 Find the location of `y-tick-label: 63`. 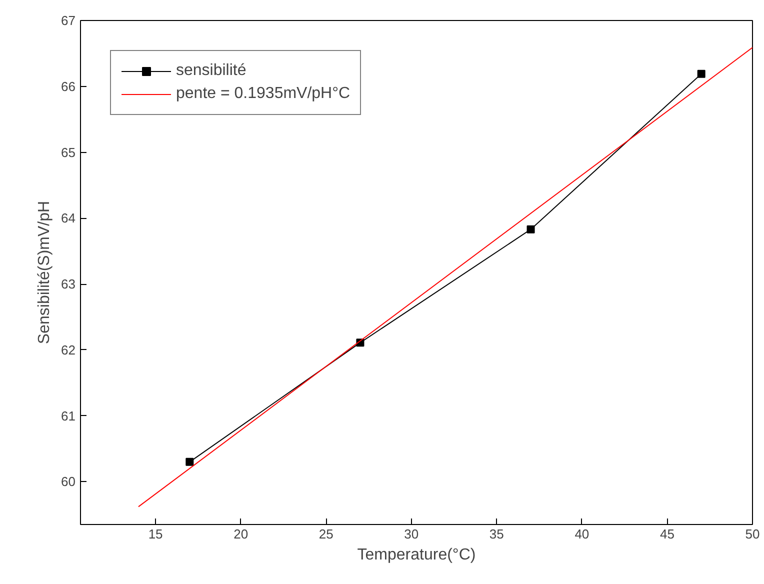

y-tick-label: 63 is located at coordinates (68, 284).